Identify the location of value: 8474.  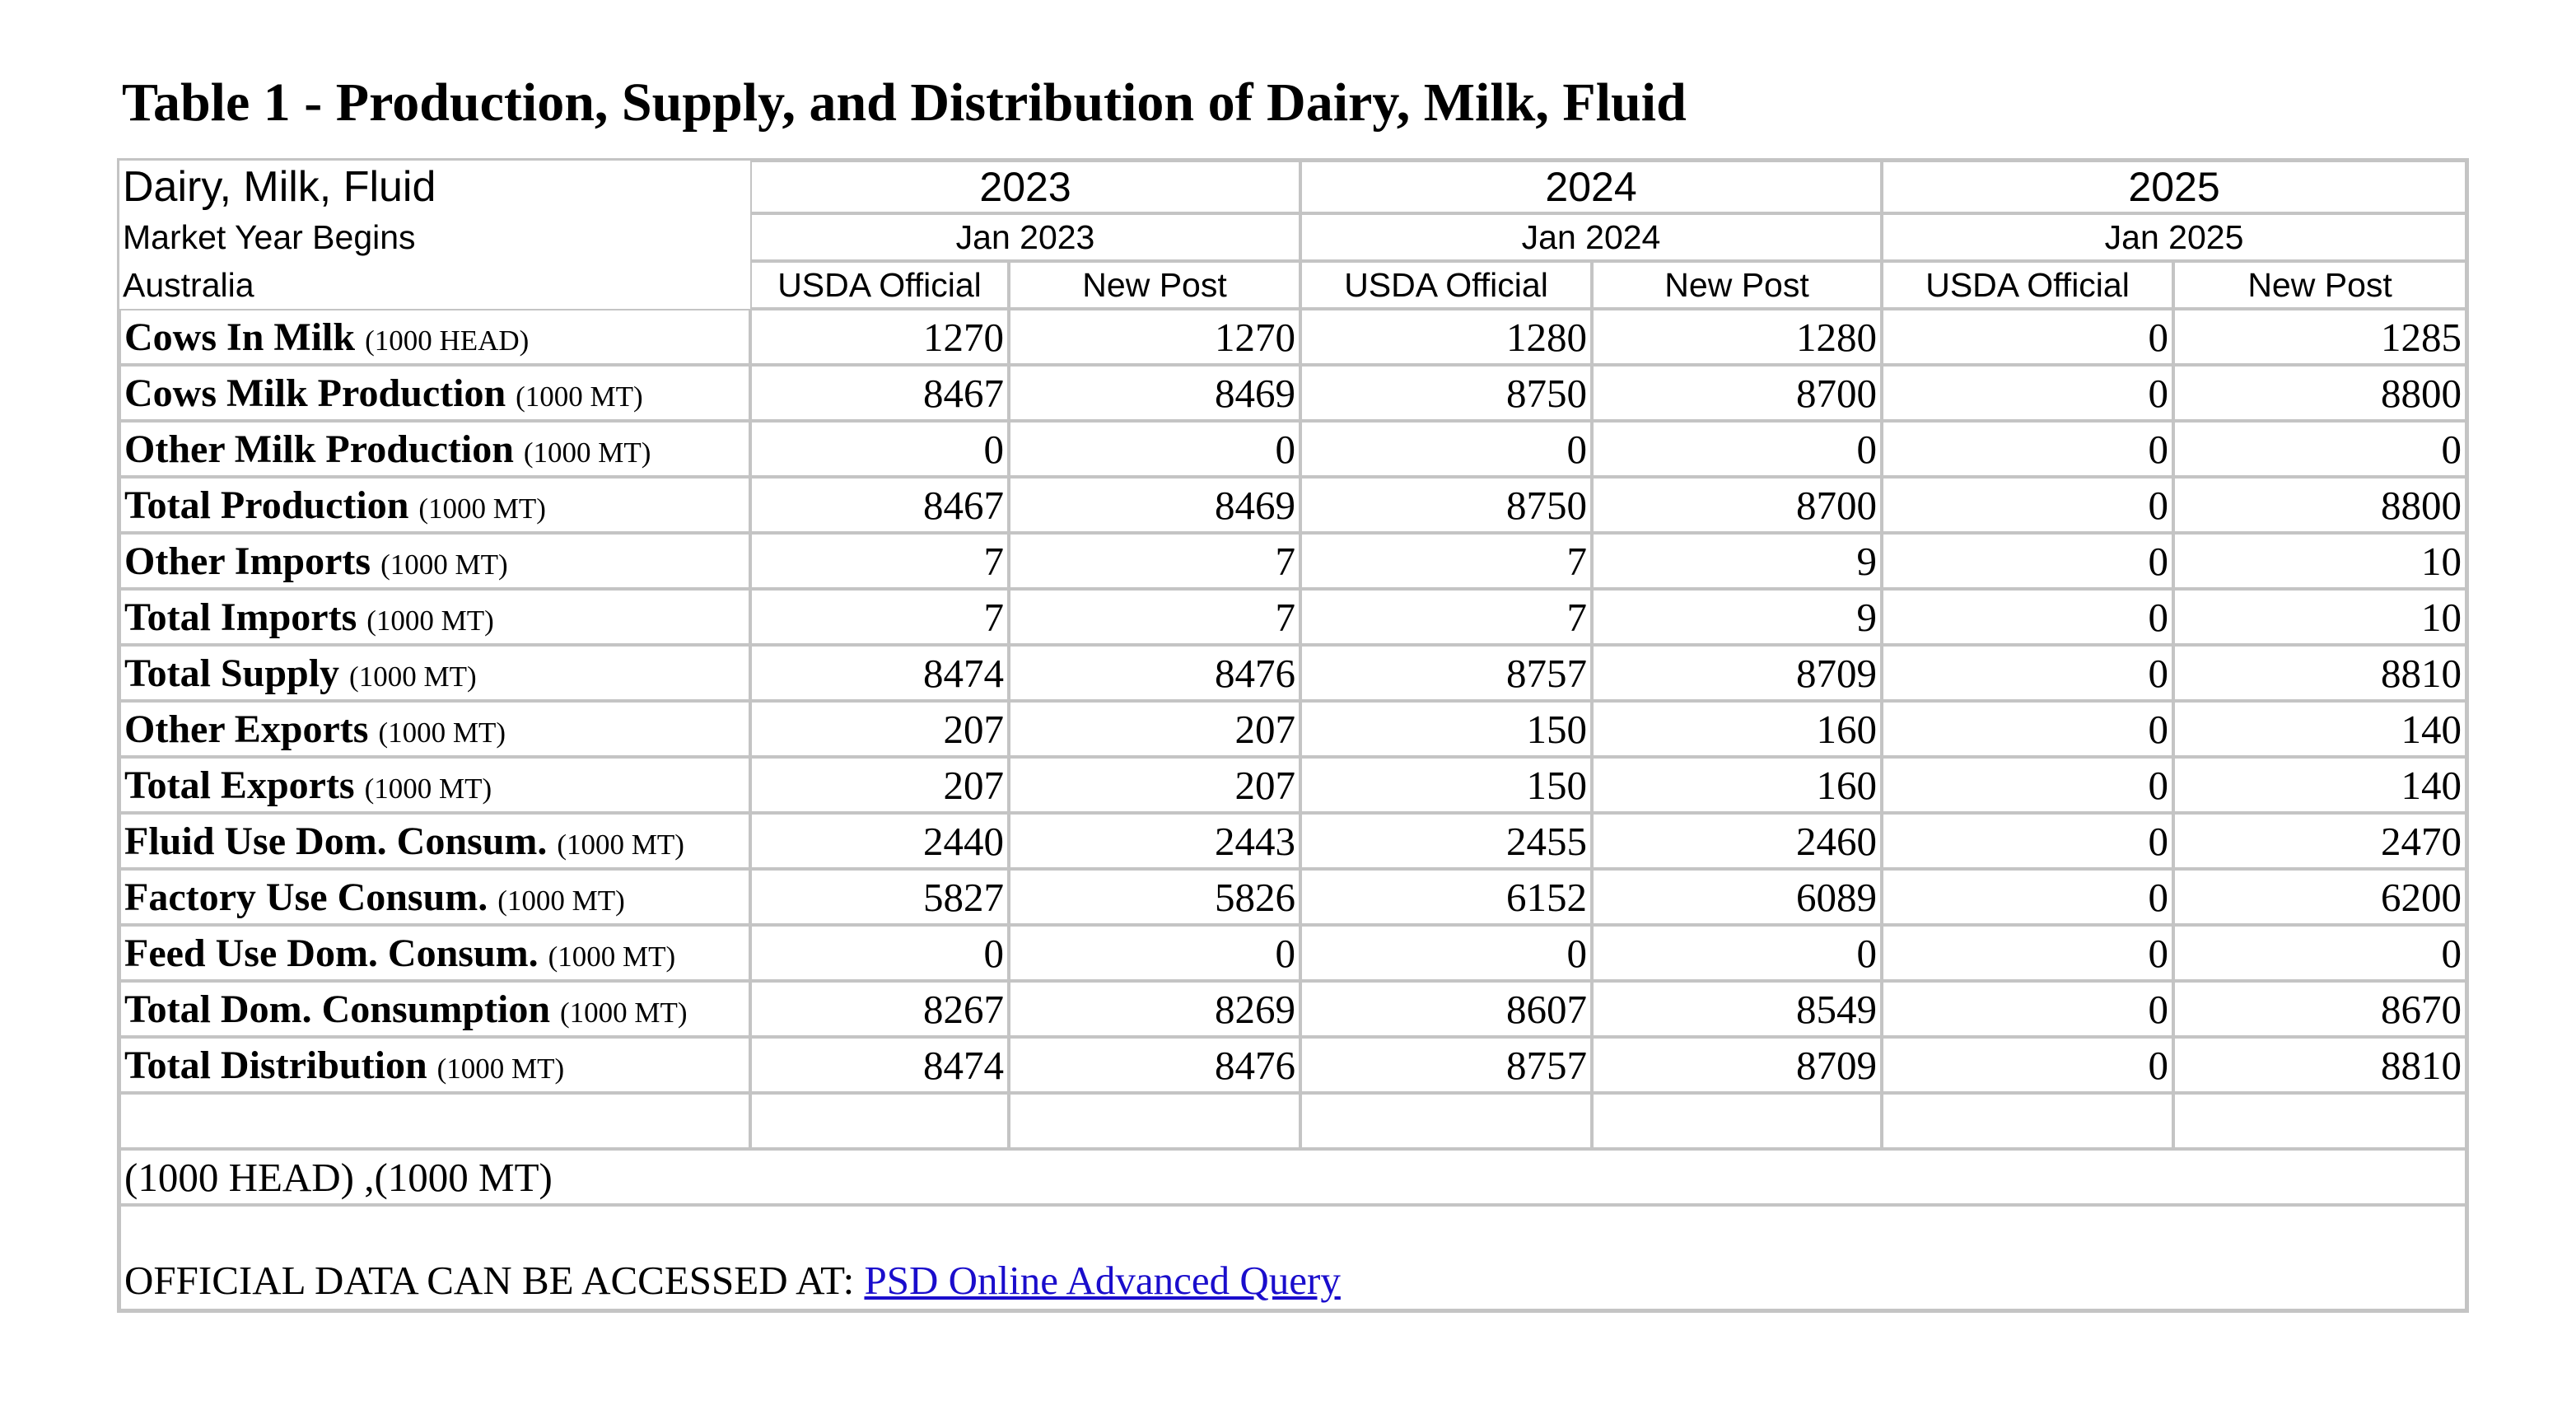
(879, 1065).